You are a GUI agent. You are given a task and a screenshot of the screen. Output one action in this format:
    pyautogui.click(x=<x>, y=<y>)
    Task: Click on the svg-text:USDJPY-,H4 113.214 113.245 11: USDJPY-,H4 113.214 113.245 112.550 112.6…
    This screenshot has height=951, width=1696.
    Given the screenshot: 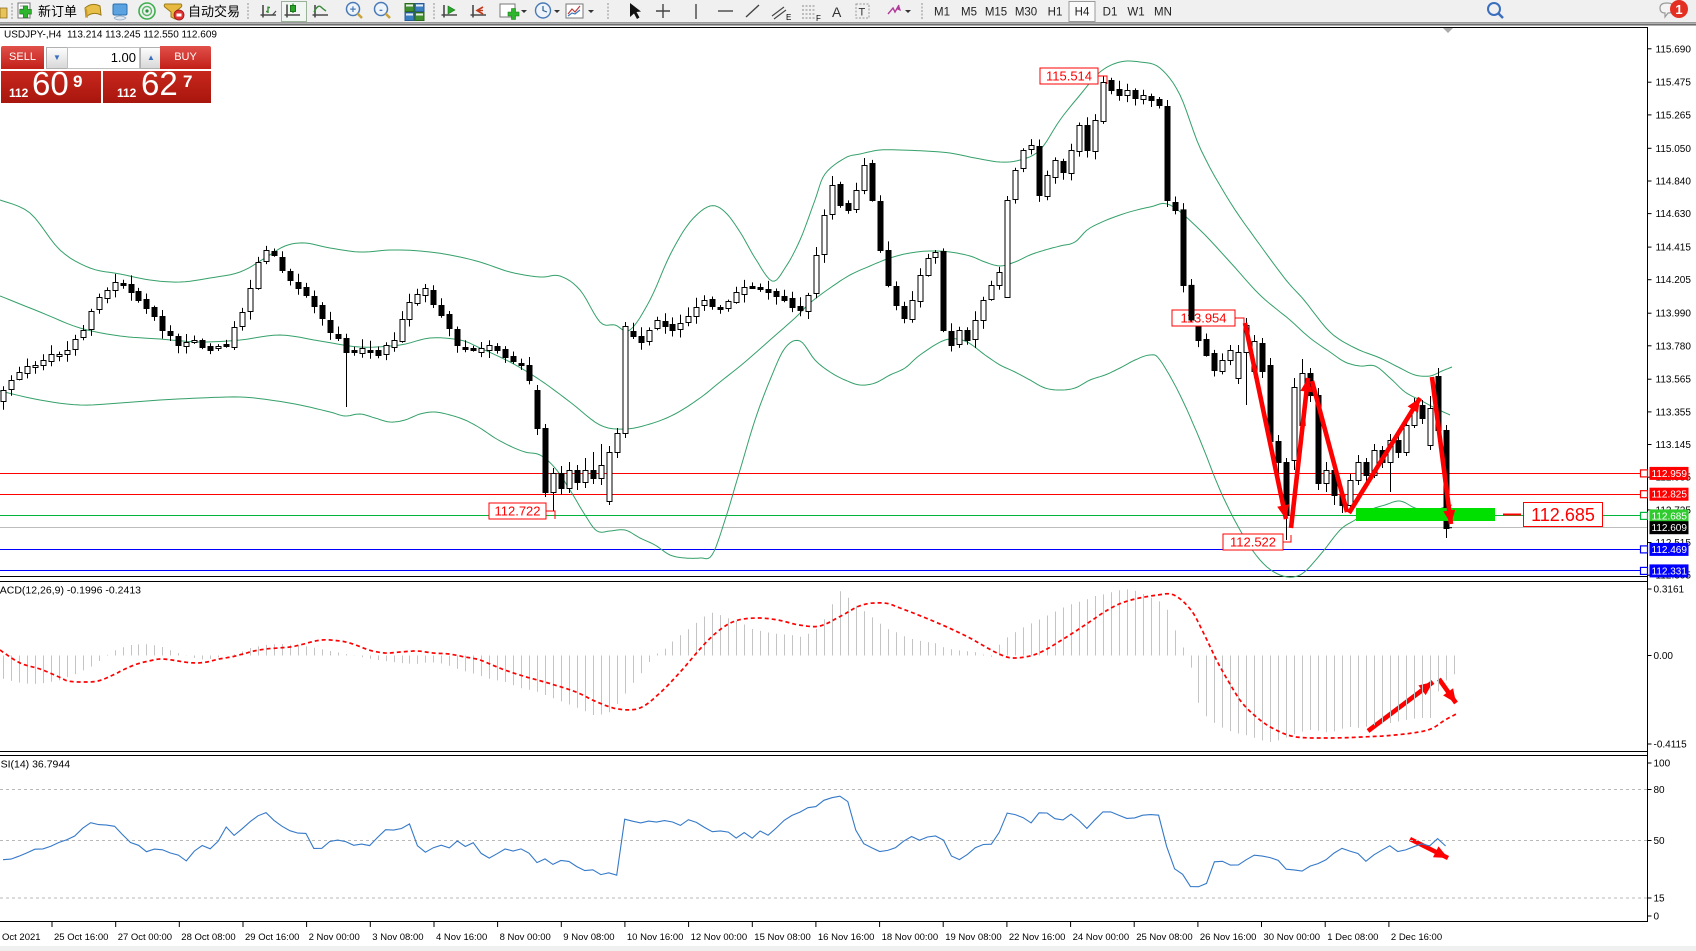 What is the action you would take?
    pyautogui.click(x=110, y=35)
    